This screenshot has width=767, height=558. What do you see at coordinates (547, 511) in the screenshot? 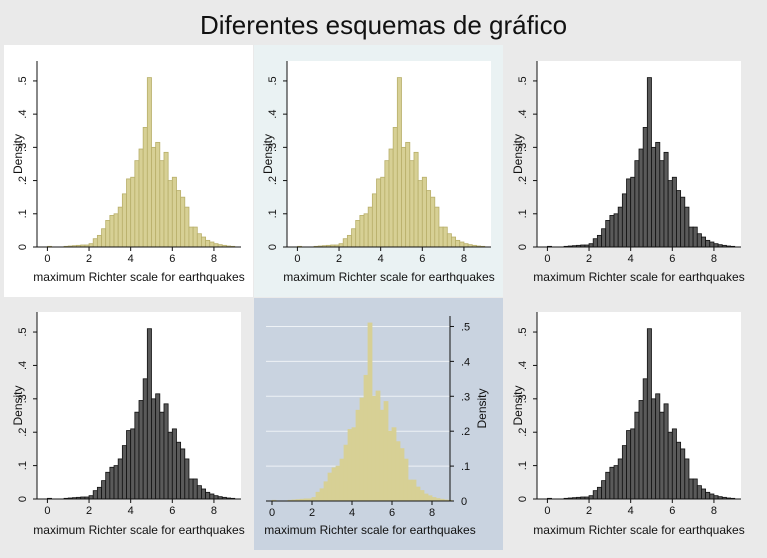
I see `x-tick-label: 0` at bounding box center [547, 511].